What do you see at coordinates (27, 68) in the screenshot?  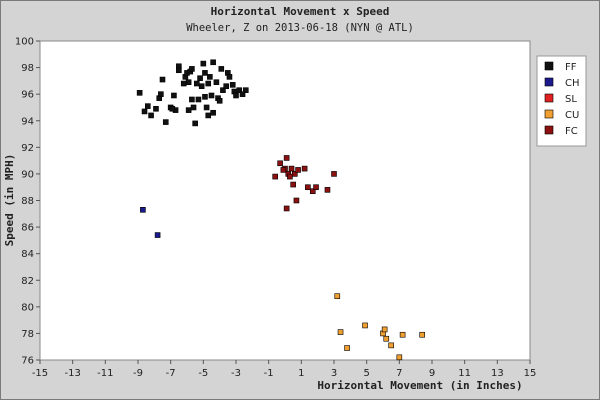 I see `y-tick-label: 98` at bounding box center [27, 68].